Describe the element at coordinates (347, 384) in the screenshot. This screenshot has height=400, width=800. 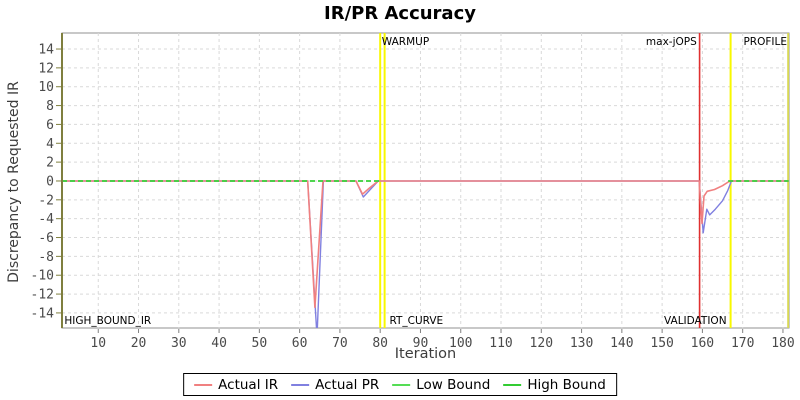
I see `legend-label-actual-pr: Actual PR` at that location.